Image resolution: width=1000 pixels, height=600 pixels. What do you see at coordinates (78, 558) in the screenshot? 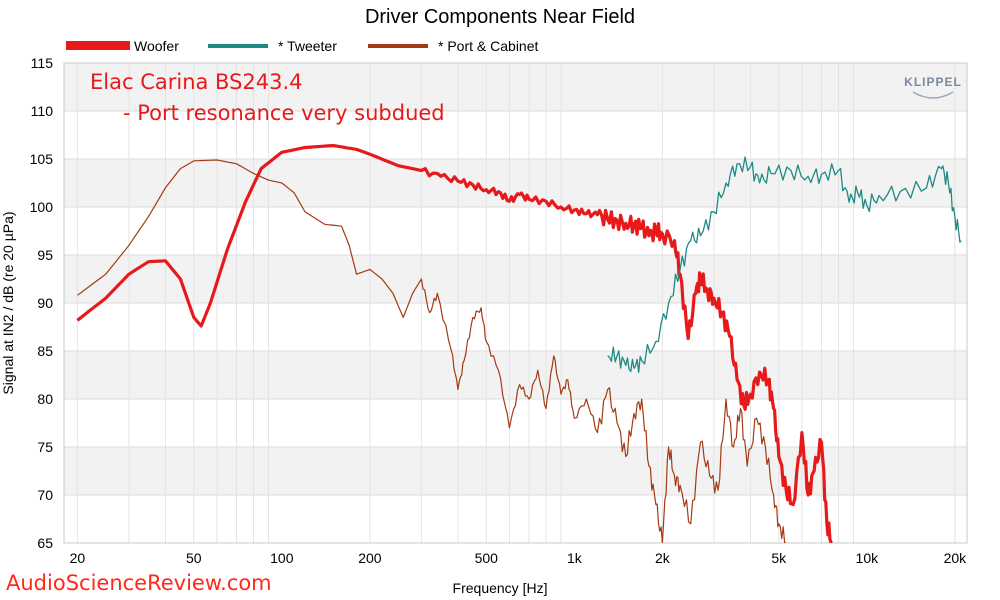
I see `x-tick-label: 20` at bounding box center [78, 558].